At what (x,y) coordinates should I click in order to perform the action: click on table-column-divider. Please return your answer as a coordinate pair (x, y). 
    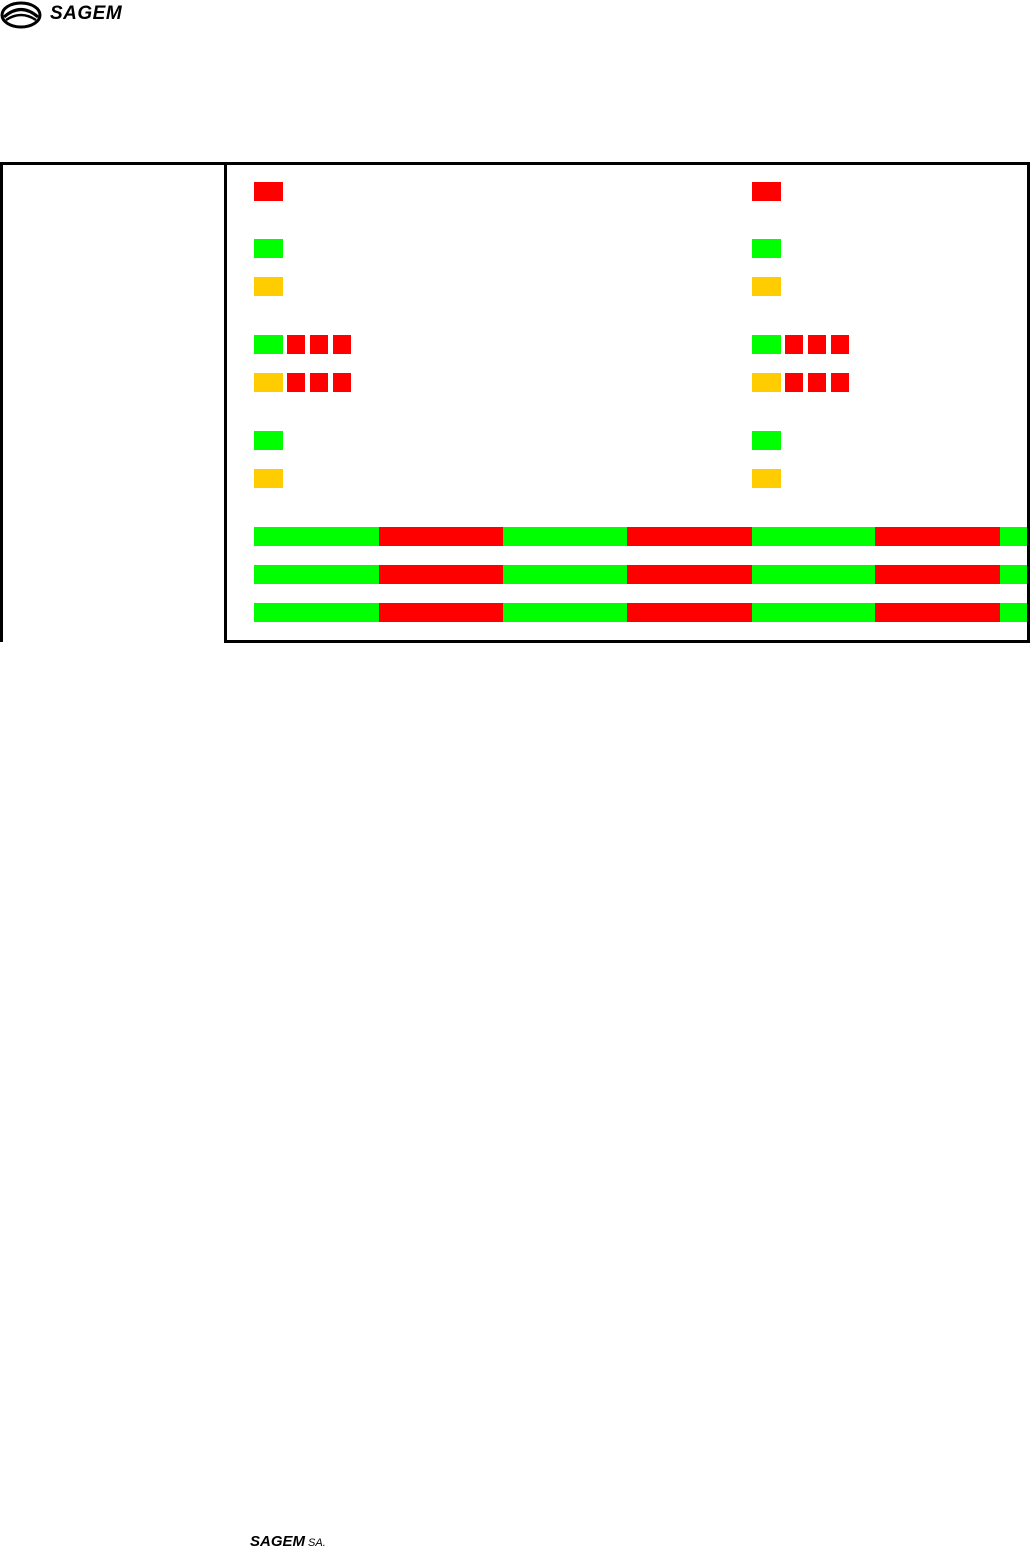
    Looking at the image, I should click on (225, 402).